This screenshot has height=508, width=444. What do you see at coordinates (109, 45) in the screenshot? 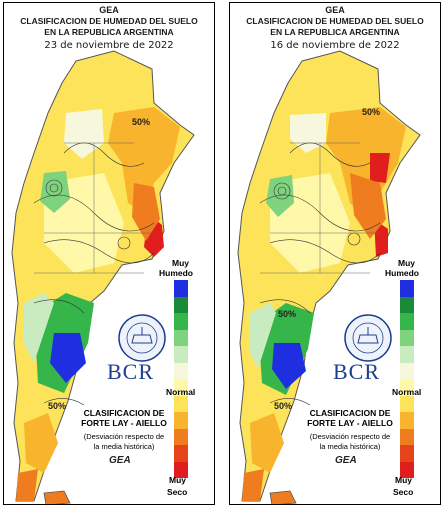
I see `map-date: 23 de noviembre de 2022` at bounding box center [109, 45].